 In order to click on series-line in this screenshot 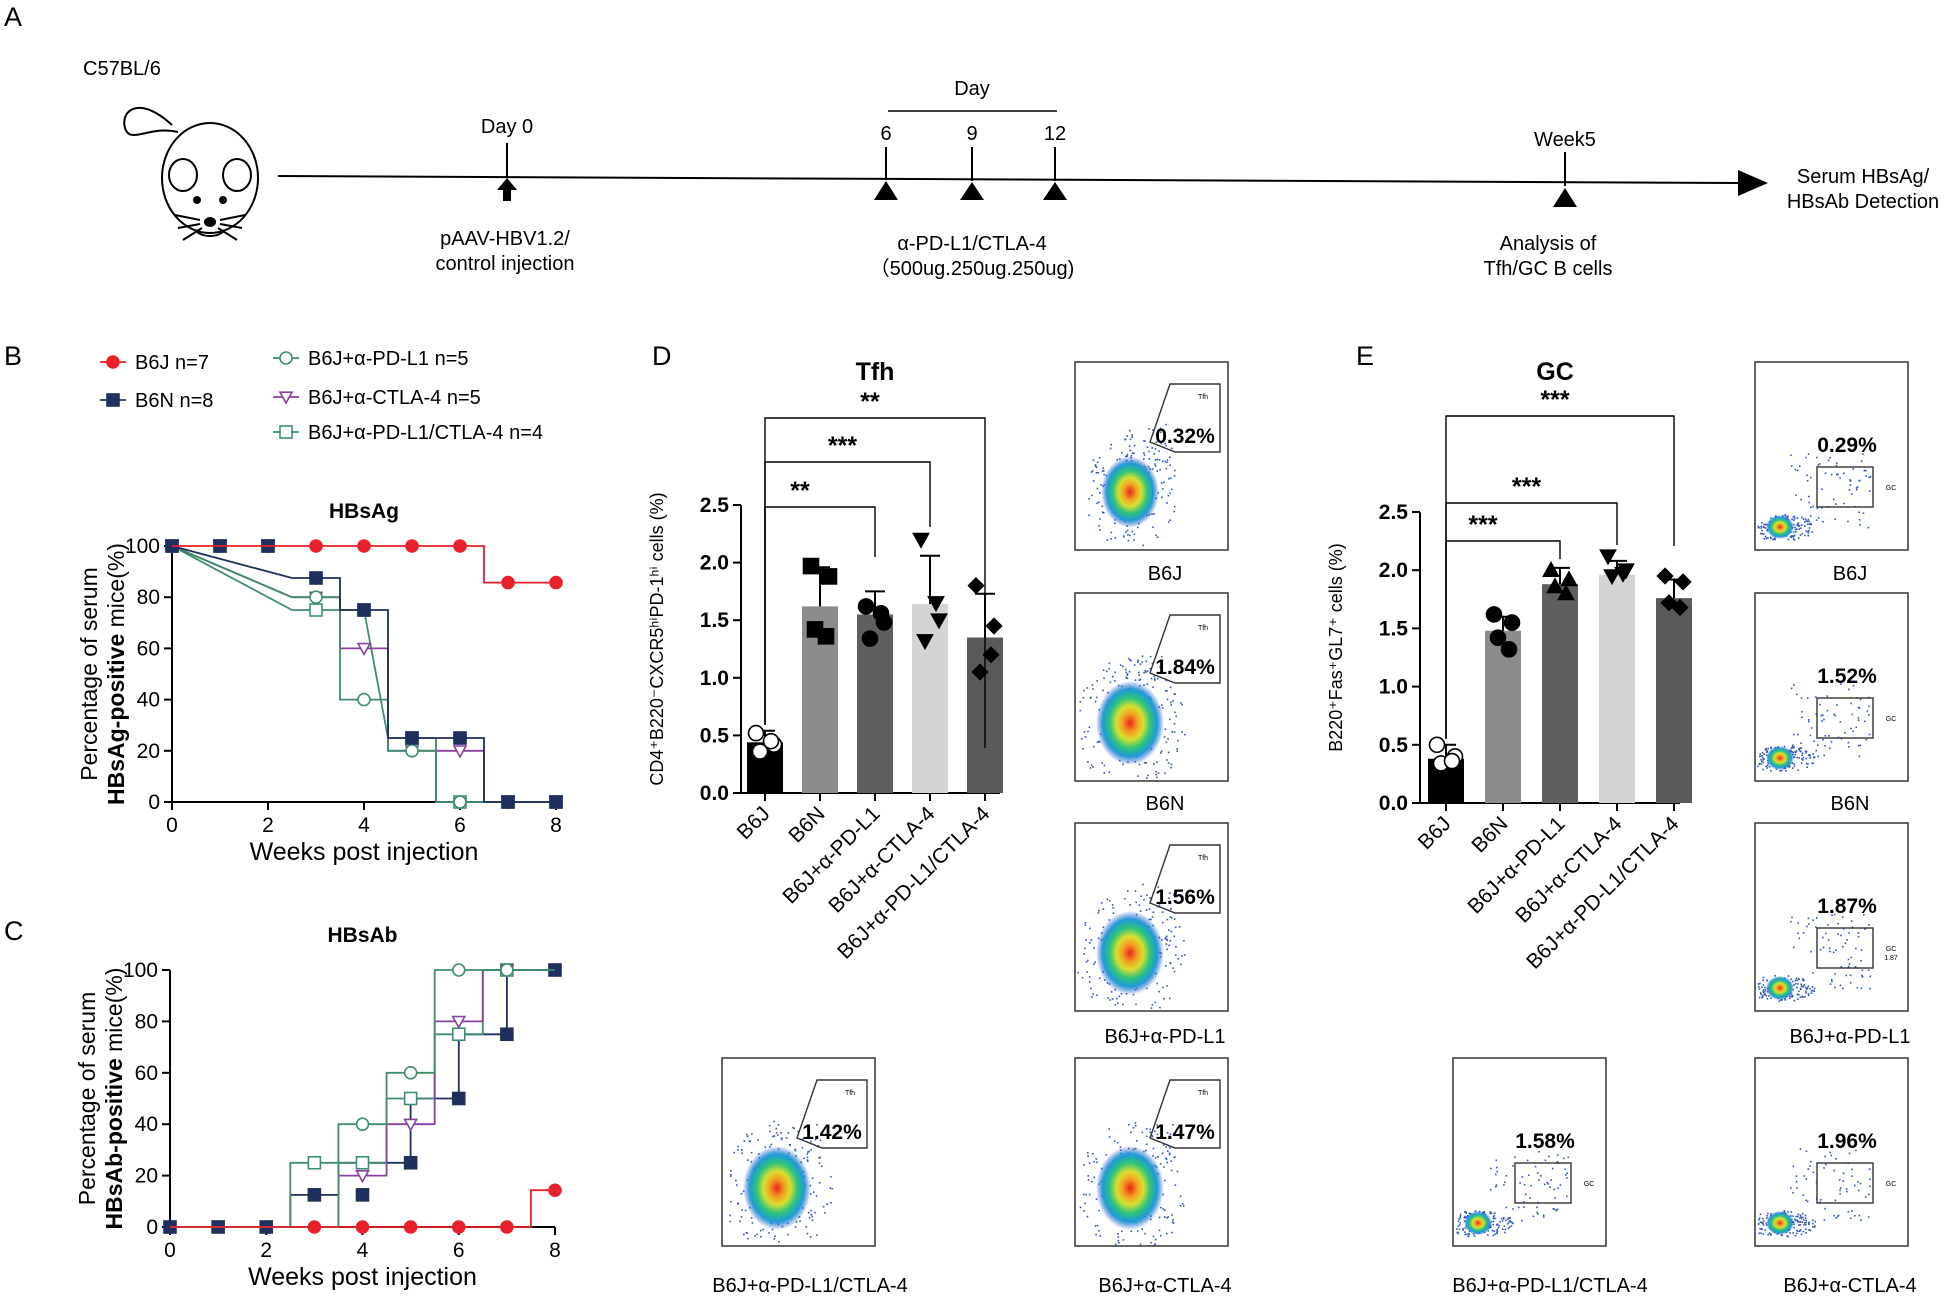, I will do `click(363, 674)`.